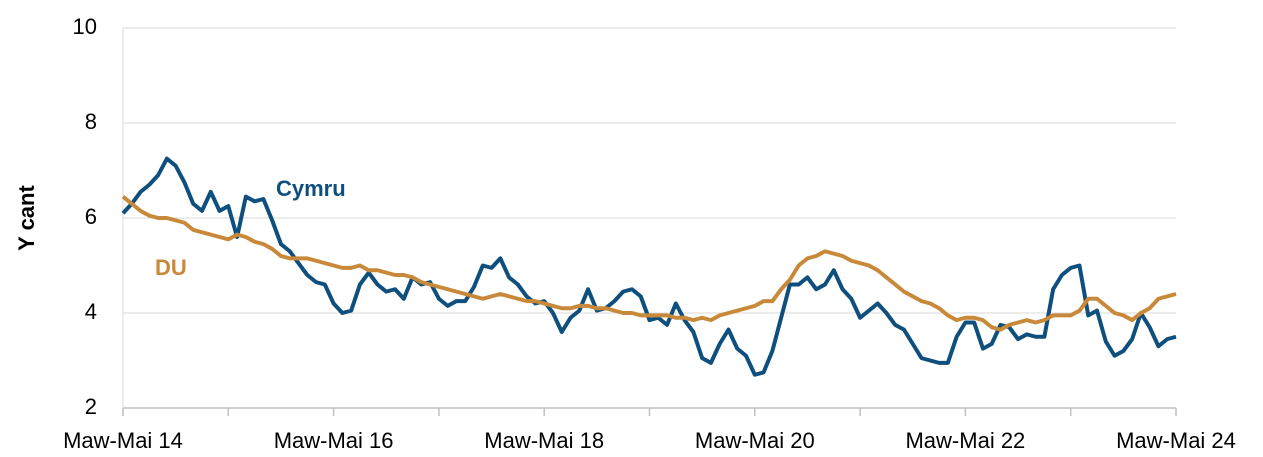  I want to click on x-tick-label: Maw-Mai 18, so click(544, 440).